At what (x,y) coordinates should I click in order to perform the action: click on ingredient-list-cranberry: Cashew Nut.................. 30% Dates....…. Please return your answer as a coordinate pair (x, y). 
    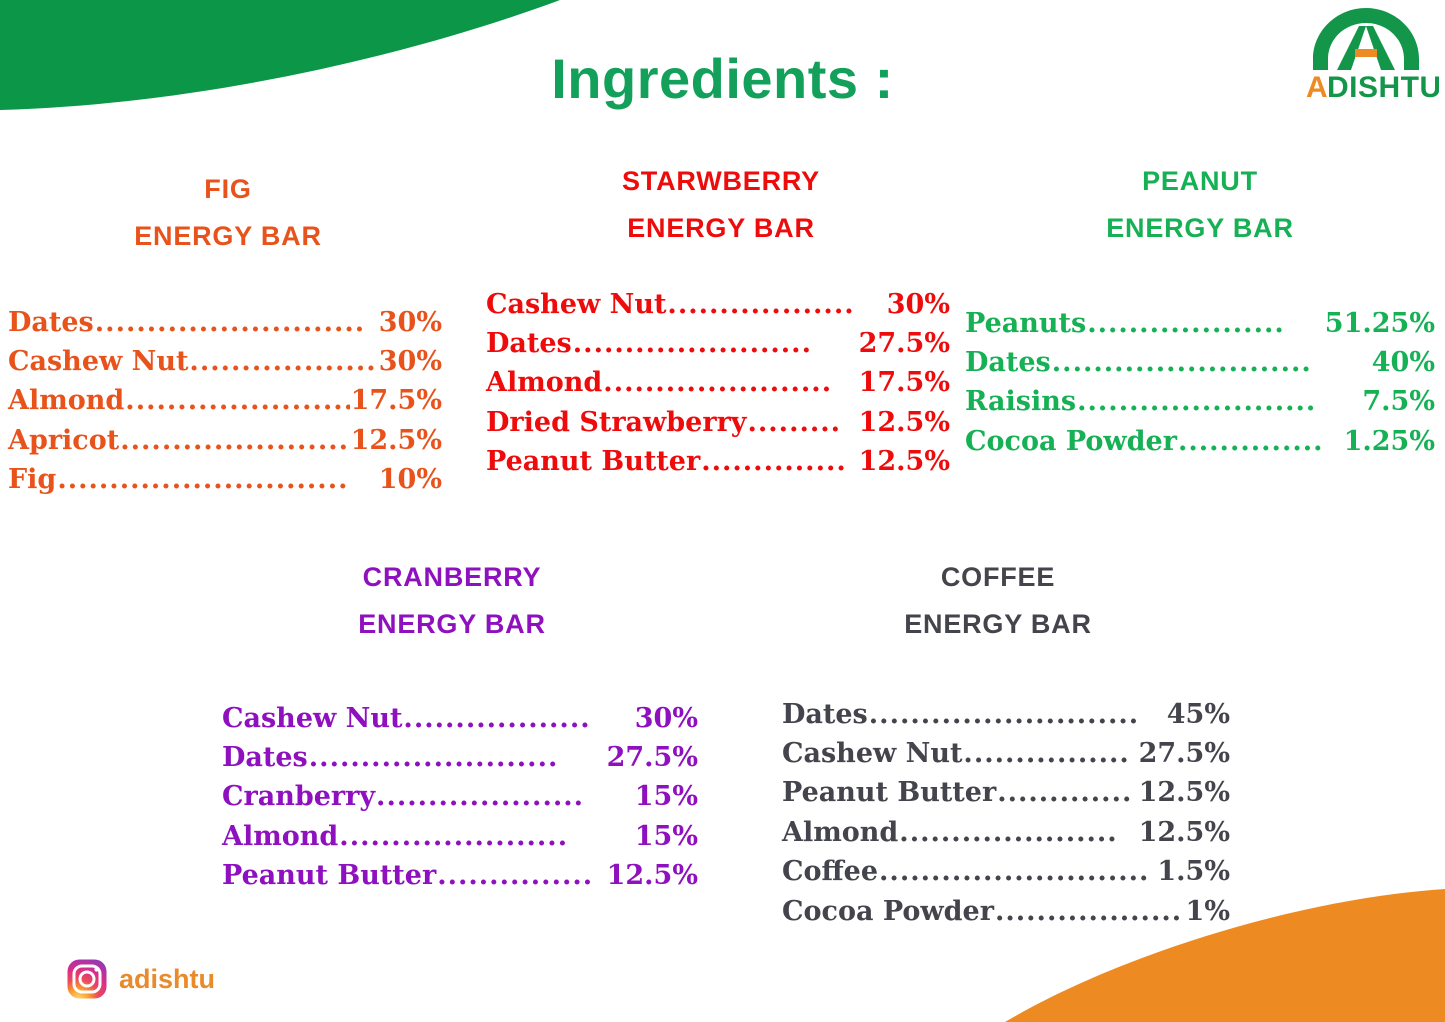
    Looking at the image, I should click on (452, 797).